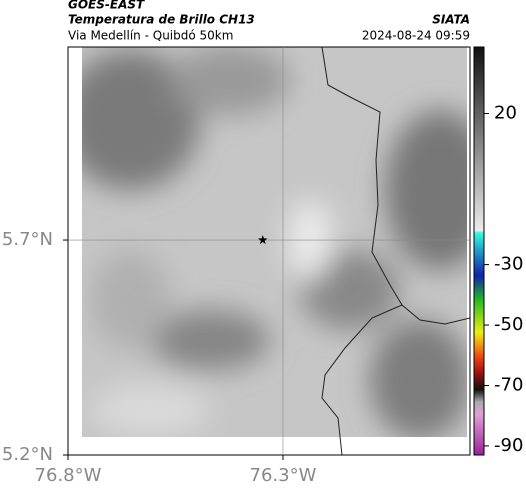  Describe the element at coordinates (451, 20) in the screenshot. I see `source: SIATA` at that location.